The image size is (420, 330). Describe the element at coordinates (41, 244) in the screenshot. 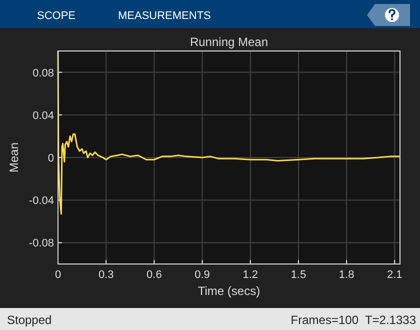

I see `y-tick-label: -0.08` at that location.